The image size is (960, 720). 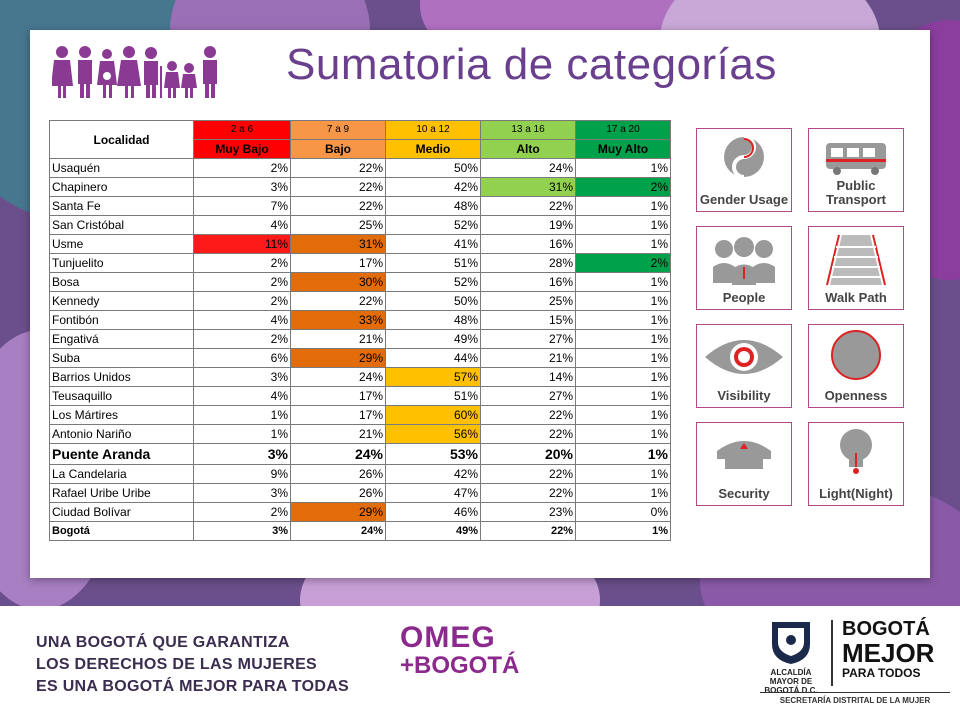 What do you see at coordinates (338, 531) in the screenshot?
I see `value-cell: 24%` at bounding box center [338, 531].